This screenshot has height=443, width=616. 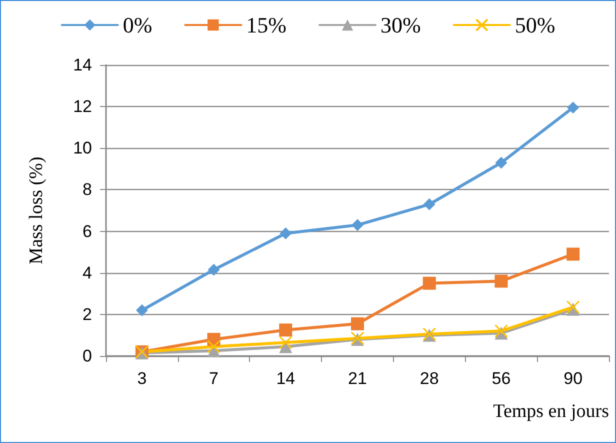 What do you see at coordinates (551, 411) in the screenshot?
I see `x-axis-title: Temps en jours` at bounding box center [551, 411].